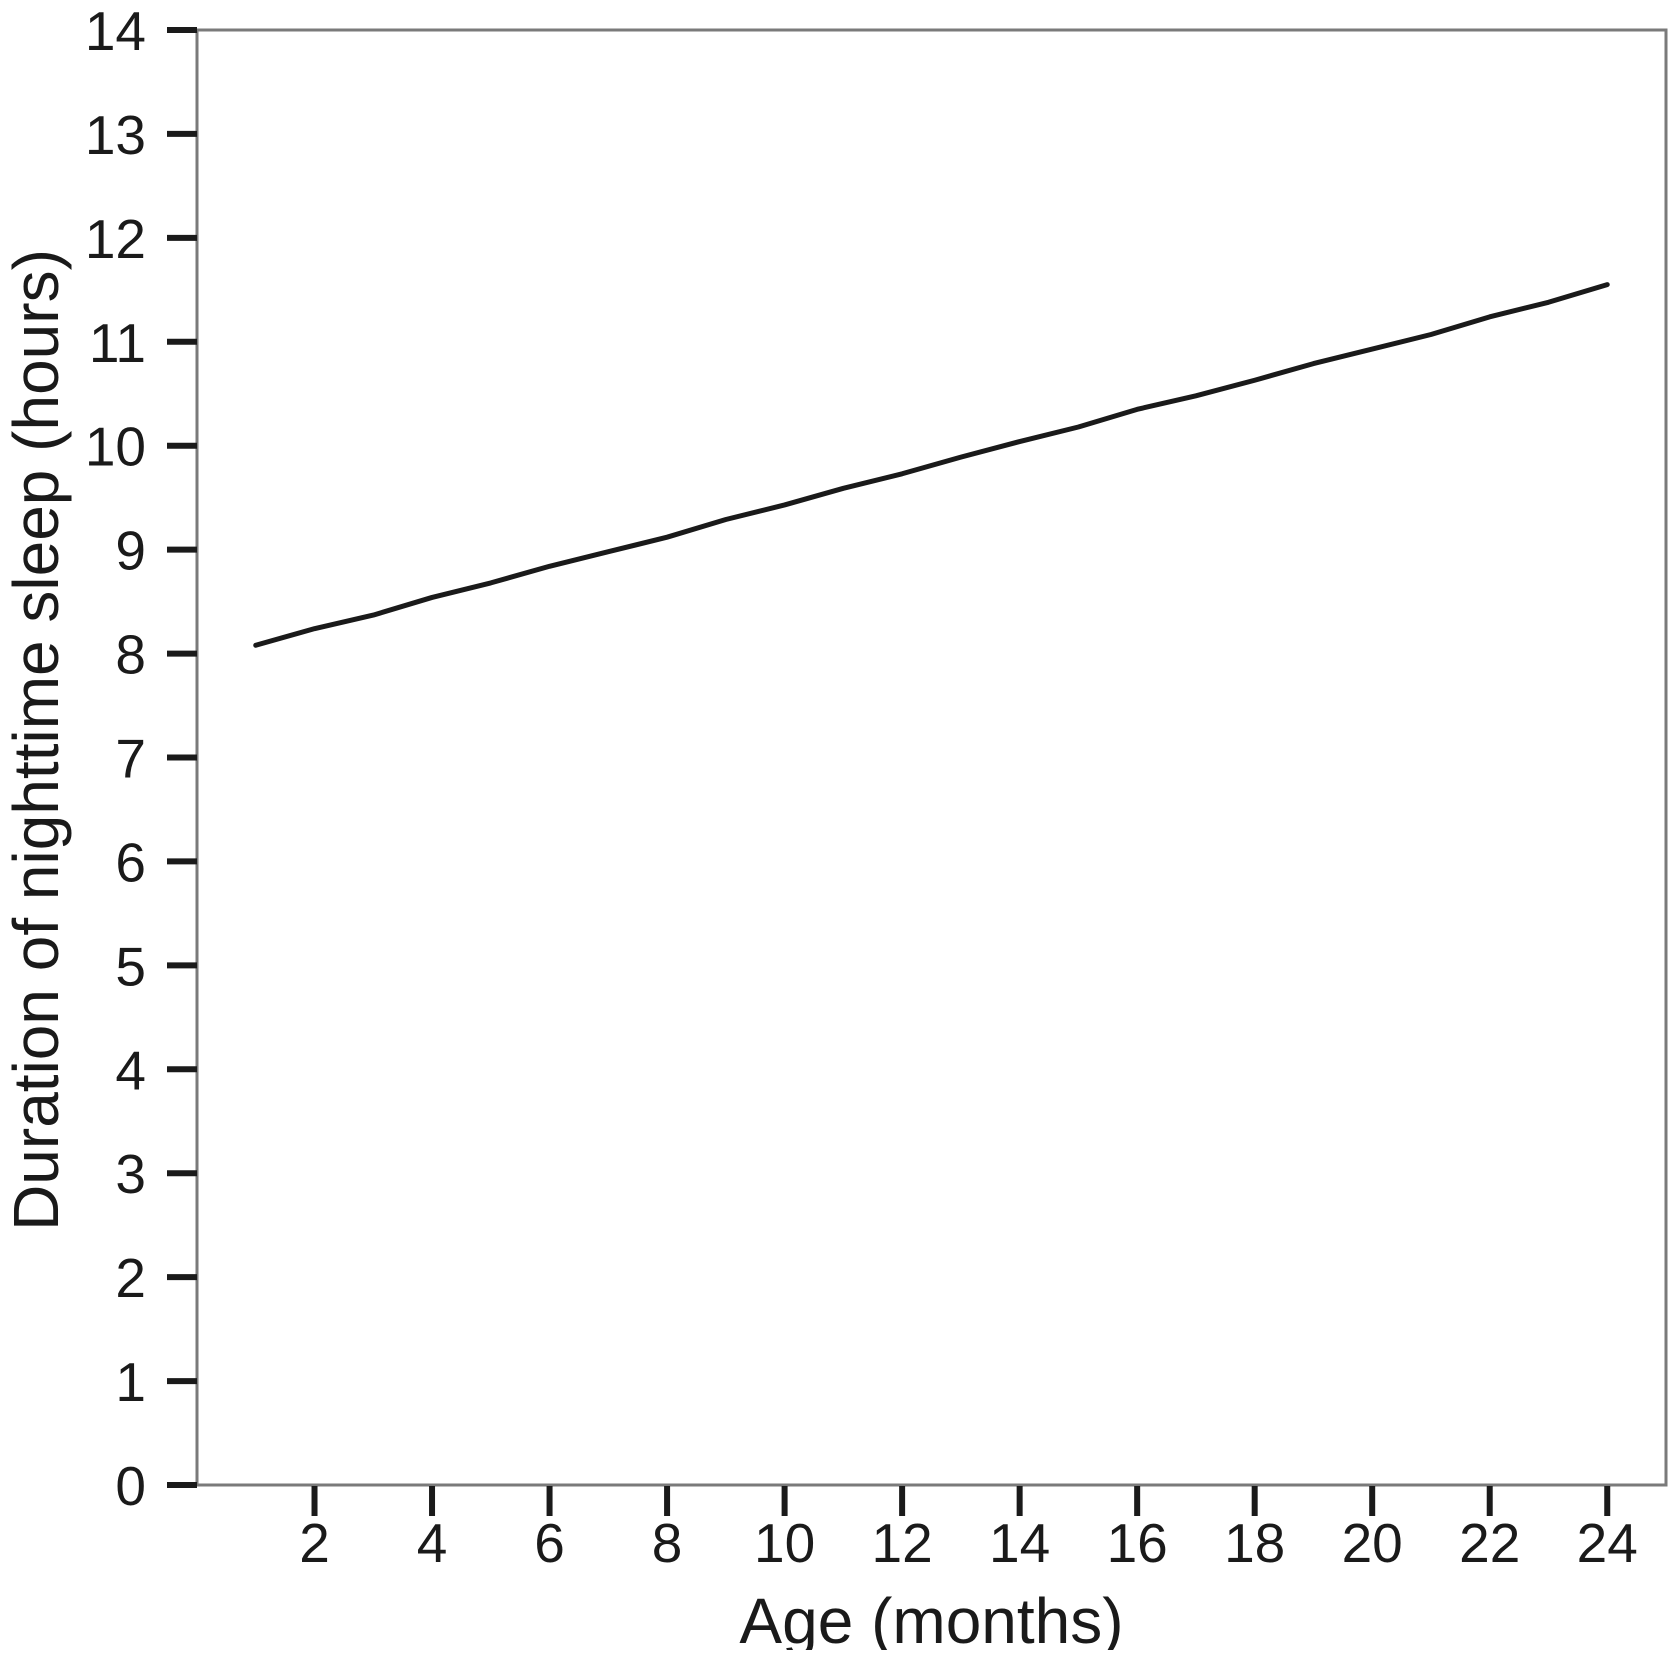  I want to click on y-axis-tick-label: 2, so click(130, 1278).